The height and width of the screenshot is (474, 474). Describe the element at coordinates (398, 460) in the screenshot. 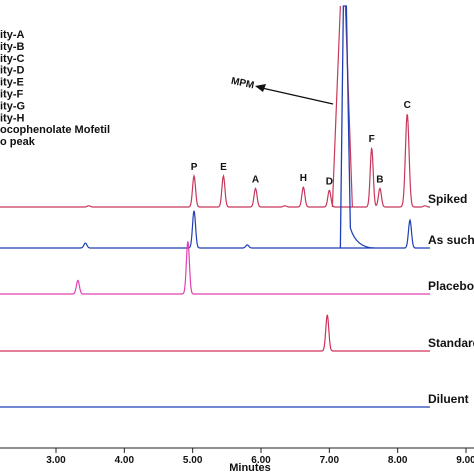

I see `x-tick-label: 8.00` at that location.